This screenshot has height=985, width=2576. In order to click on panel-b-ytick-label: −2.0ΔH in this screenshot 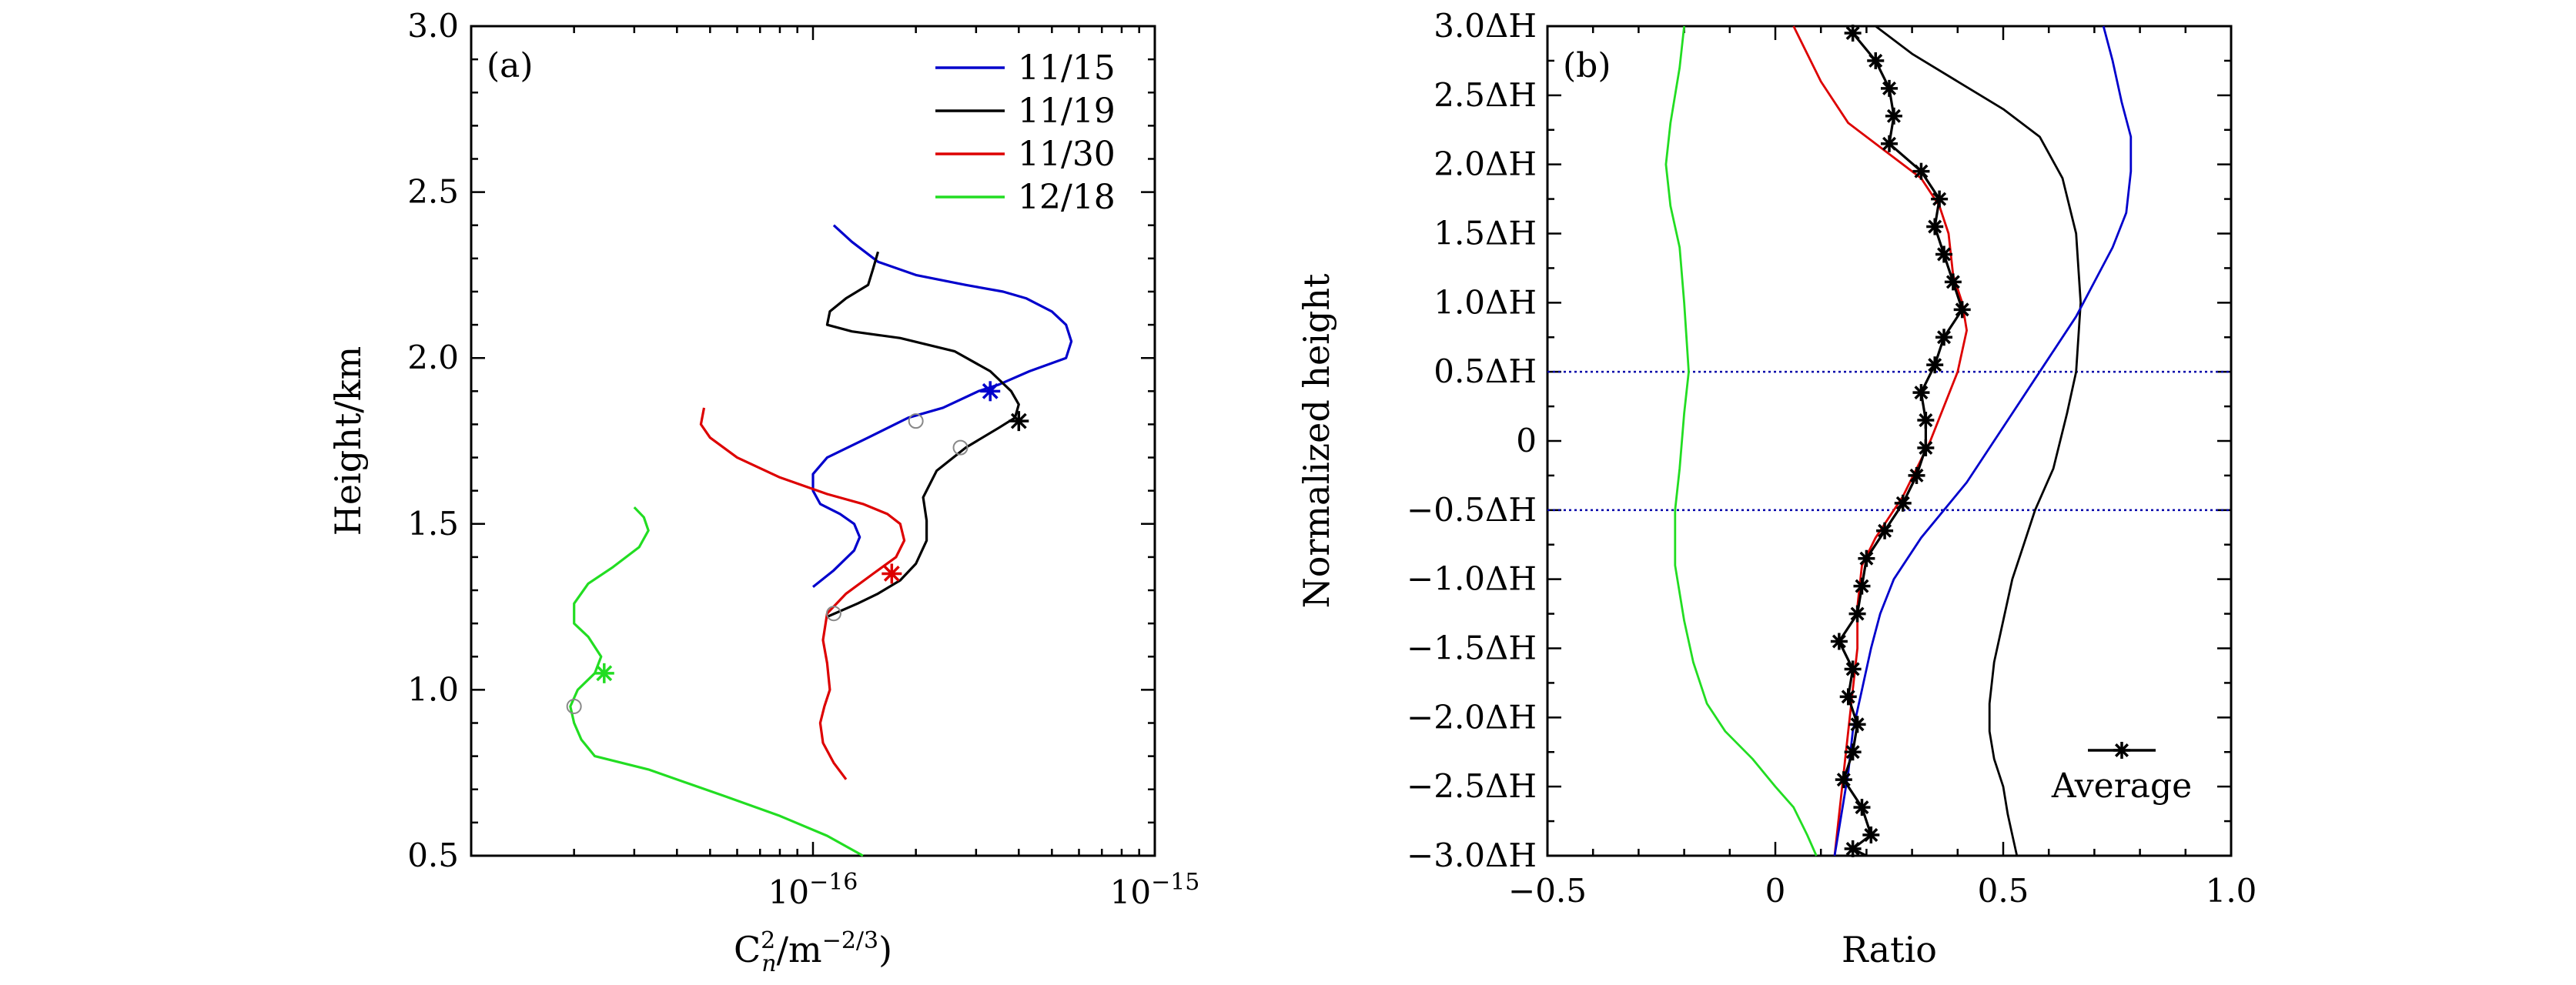, I will do `click(1472, 717)`.